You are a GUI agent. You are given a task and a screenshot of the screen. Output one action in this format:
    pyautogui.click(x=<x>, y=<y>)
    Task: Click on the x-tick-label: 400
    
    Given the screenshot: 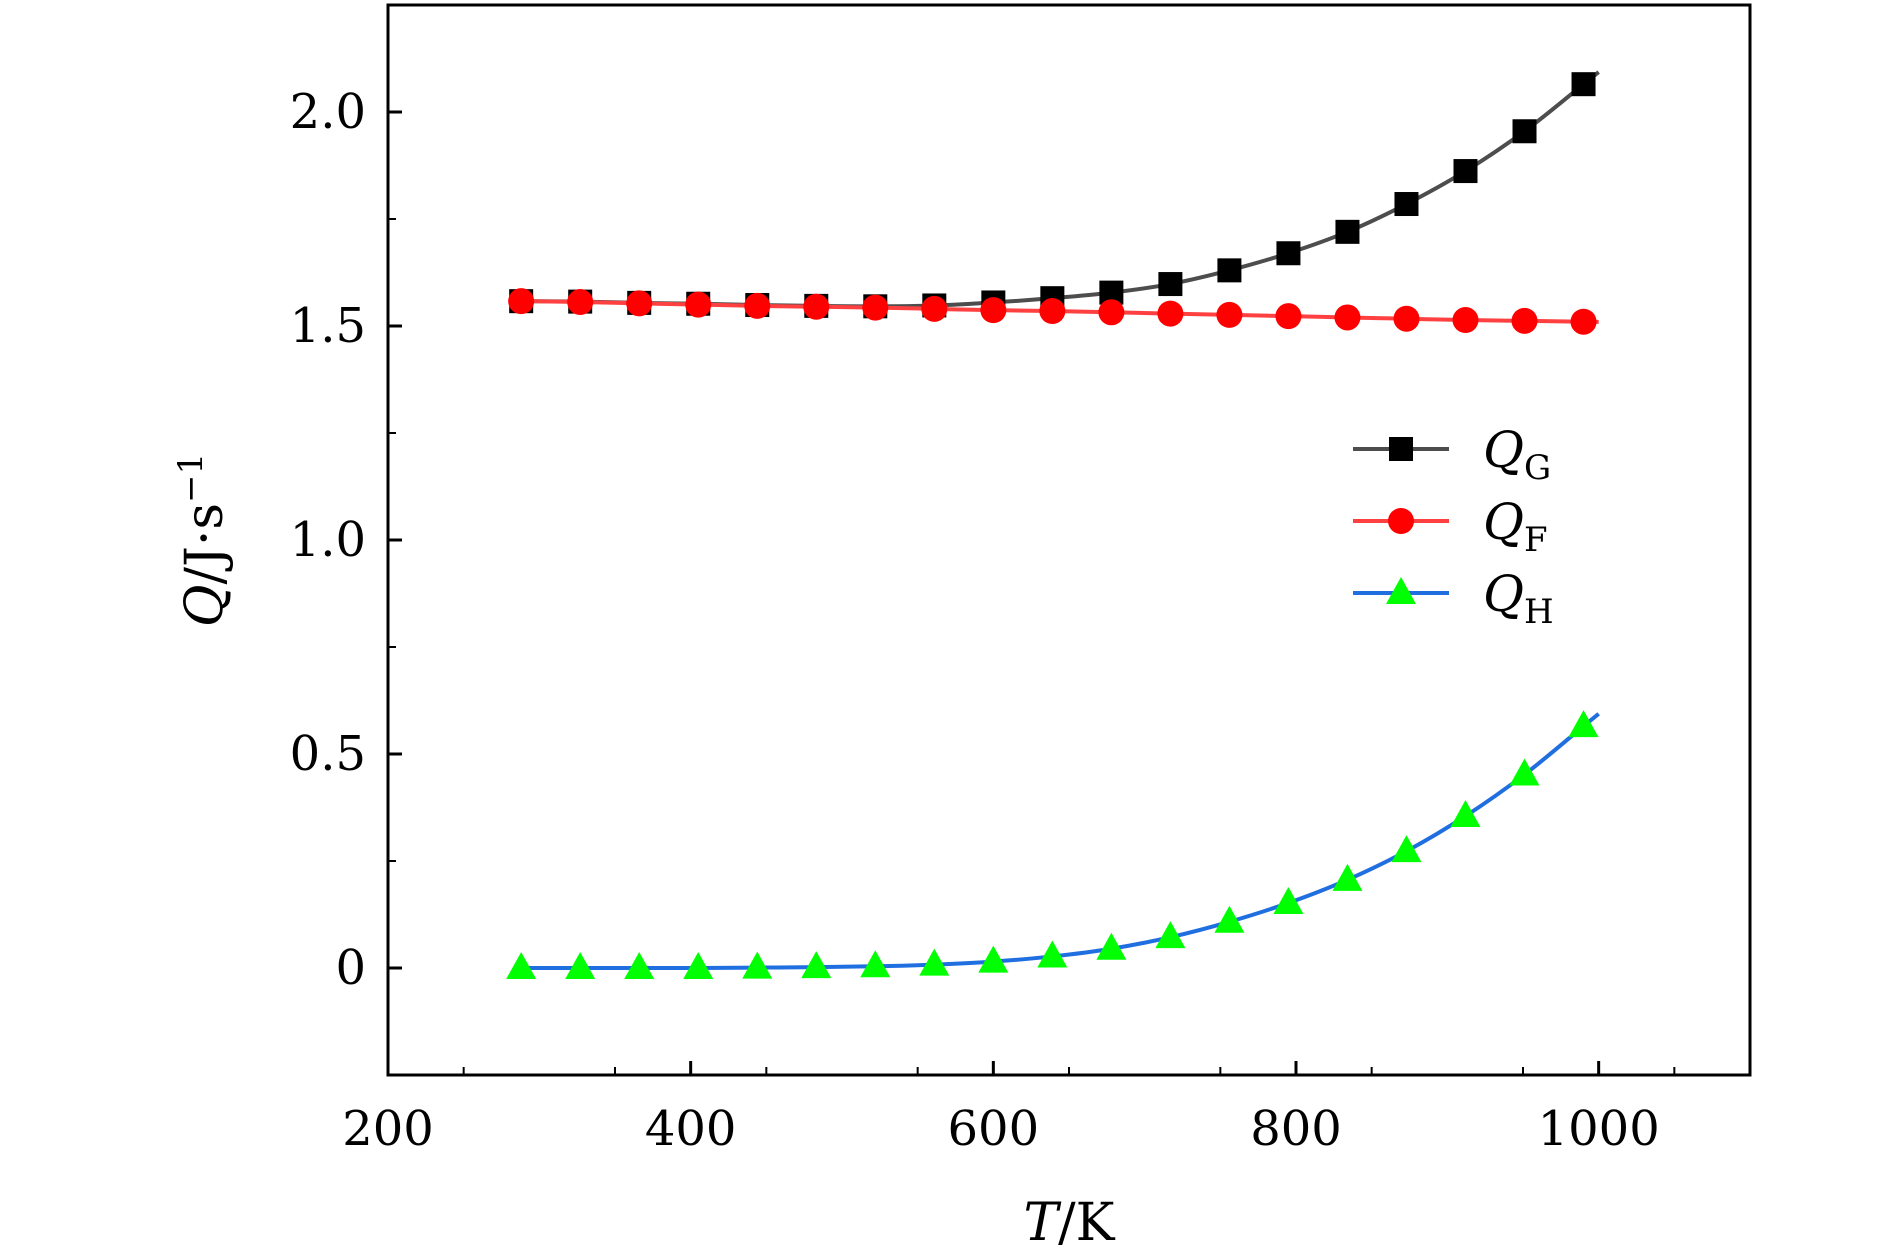 What is the action you would take?
    pyautogui.click(x=691, y=1129)
    